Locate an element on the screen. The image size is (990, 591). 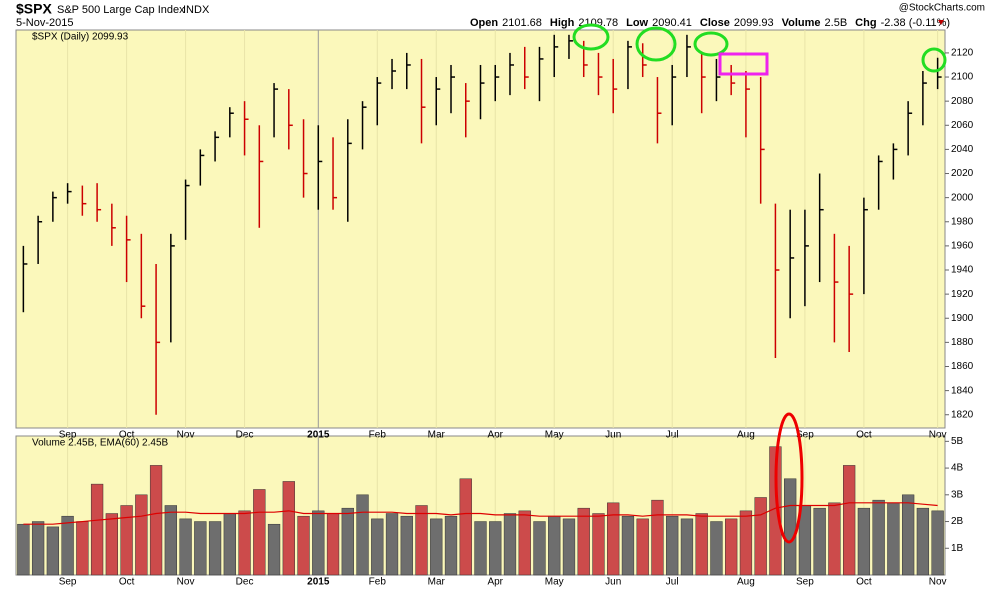
quote-label: Open is located at coordinates (484, 23).